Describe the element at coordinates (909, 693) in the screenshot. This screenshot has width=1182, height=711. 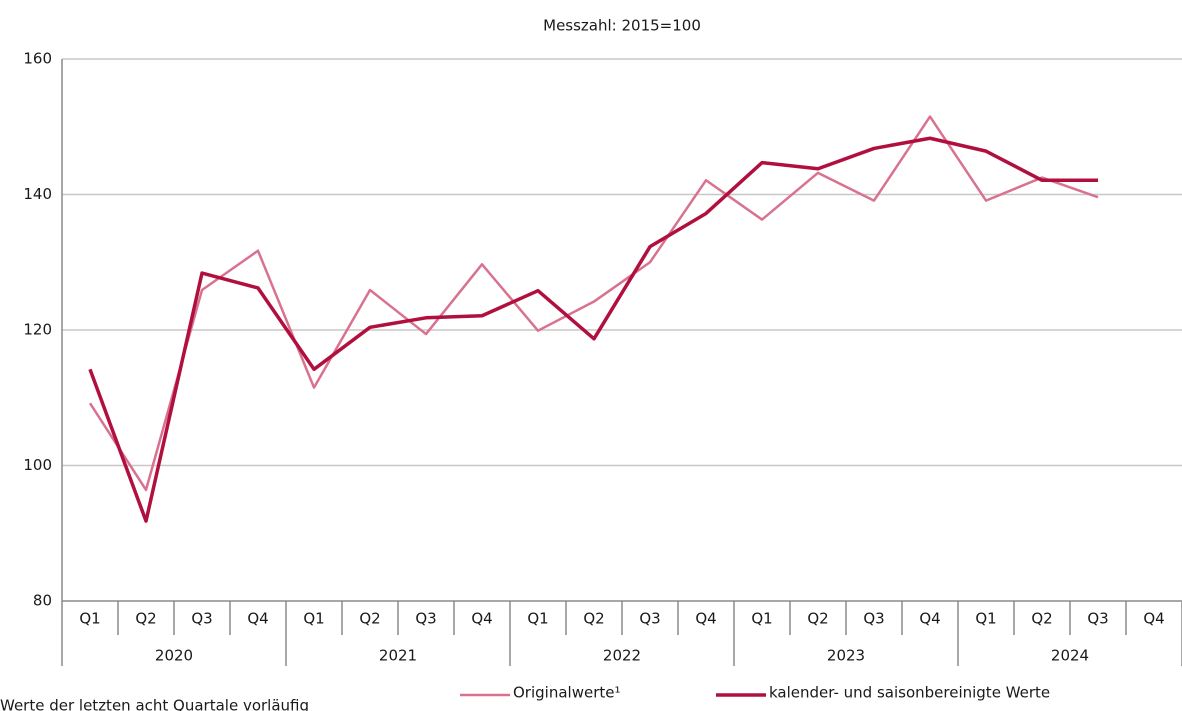
I see `legend-label: kalender- und saisonbereinigte Werte` at that location.